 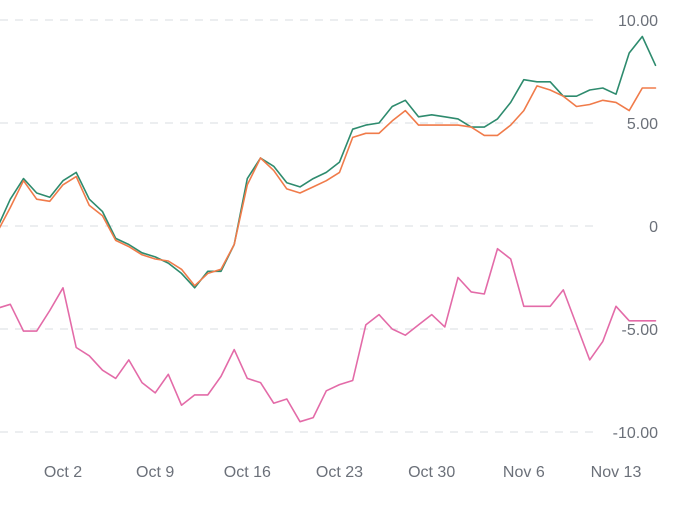 What do you see at coordinates (642, 124) in the screenshot?
I see `y-tick-label-1: 5.00` at bounding box center [642, 124].